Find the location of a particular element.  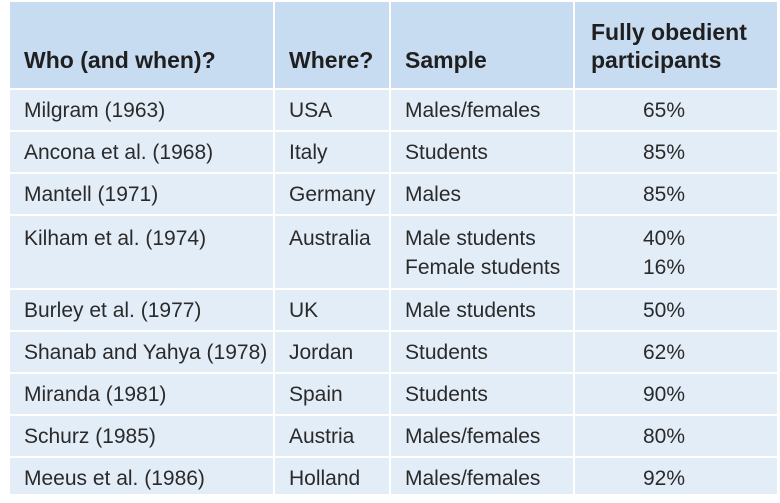

cell-sample: Male students is located at coordinates (482, 309).